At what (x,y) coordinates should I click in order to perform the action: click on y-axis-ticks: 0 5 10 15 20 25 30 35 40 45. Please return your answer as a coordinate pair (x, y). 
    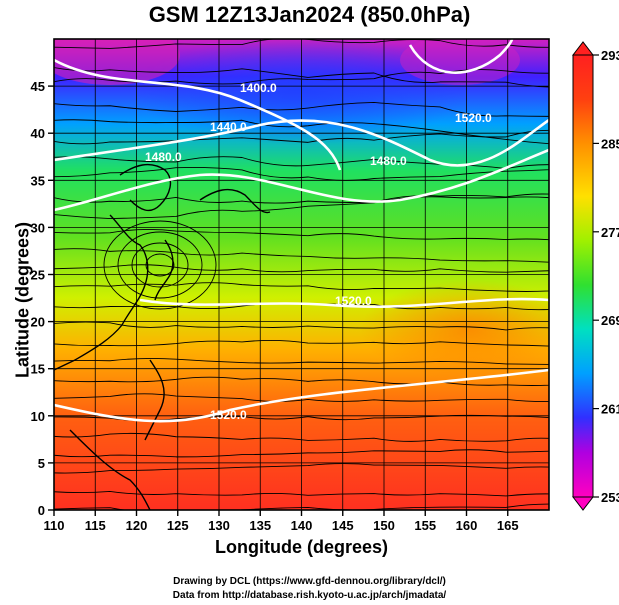
    Looking at the image, I should click on (42, 298).